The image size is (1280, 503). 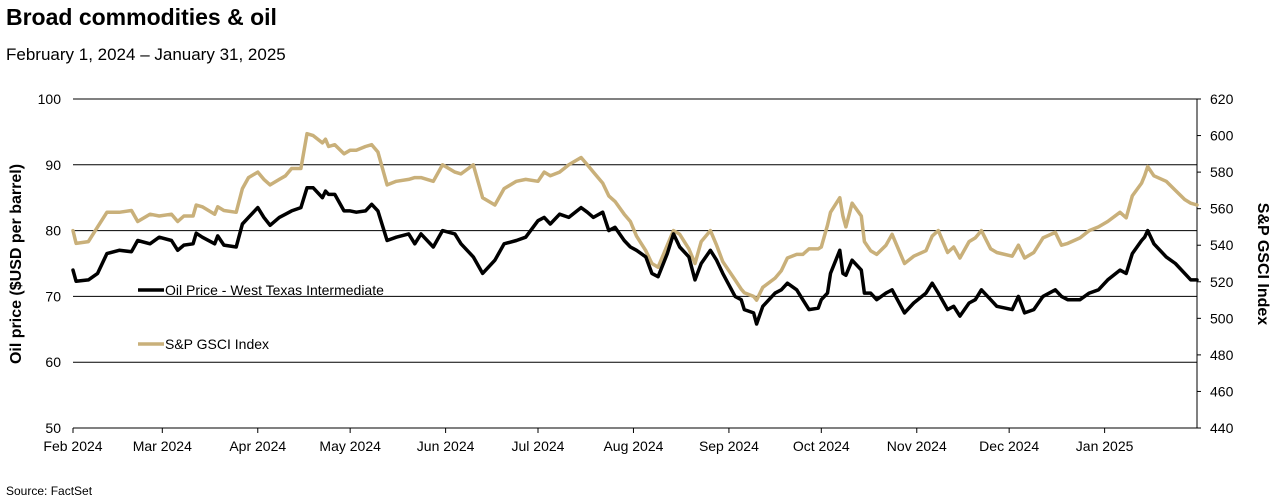 What do you see at coordinates (146, 54) in the screenshot?
I see `chart-subtitle: February 1, 2024 – January 31, 2025` at bounding box center [146, 54].